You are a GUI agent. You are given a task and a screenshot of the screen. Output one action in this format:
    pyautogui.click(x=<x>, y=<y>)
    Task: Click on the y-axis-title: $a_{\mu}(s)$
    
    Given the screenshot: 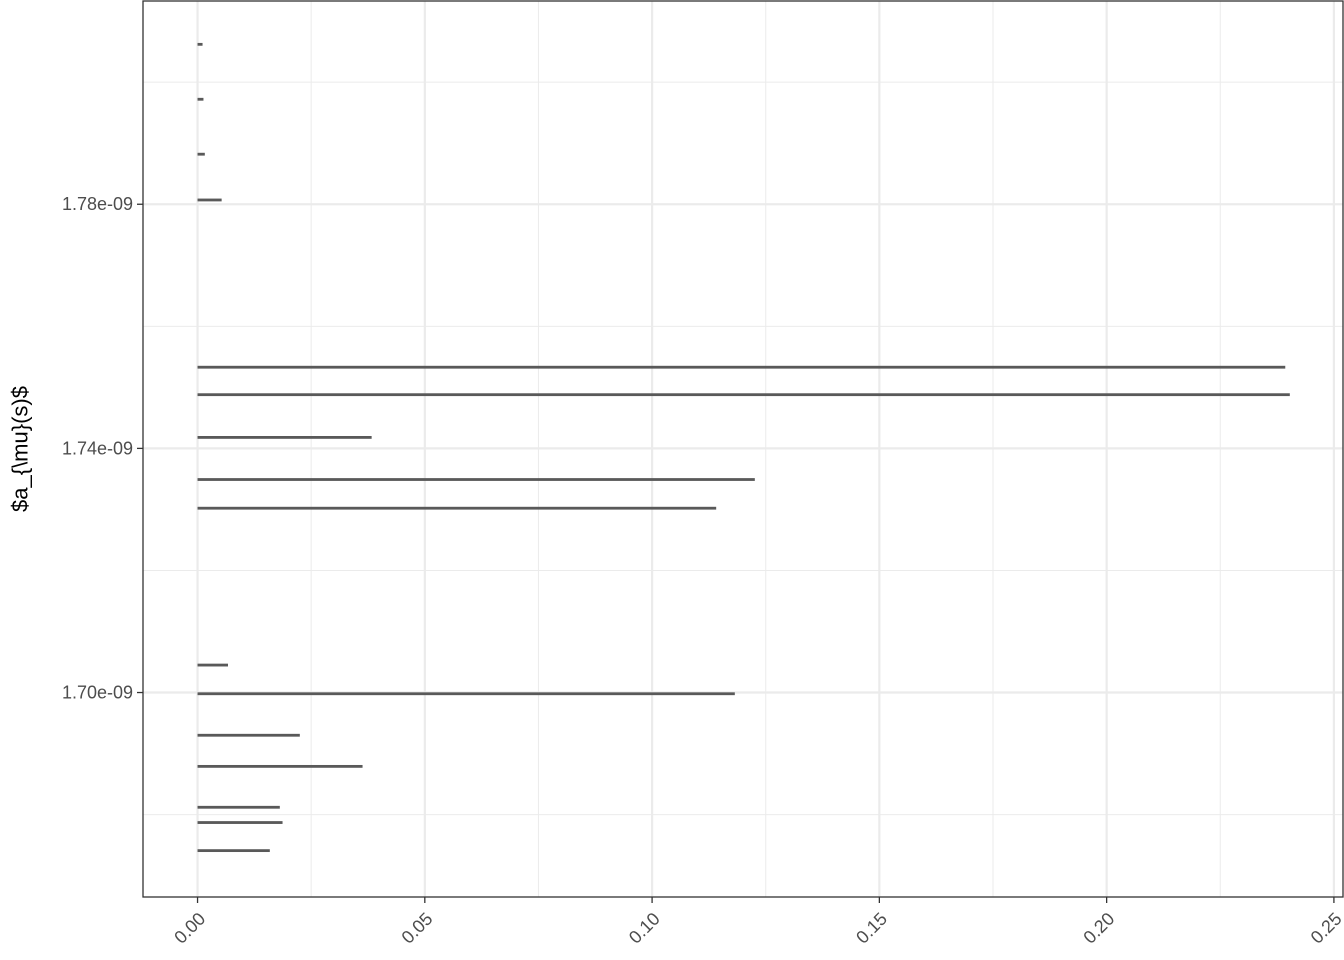 What is the action you would take?
    pyautogui.click(x=20, y=449)
    